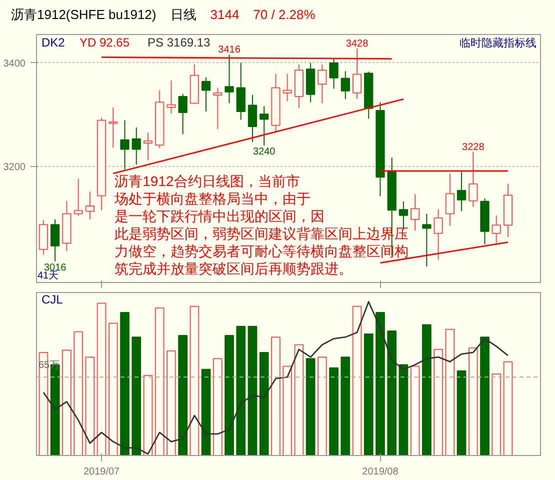 This screenshot has height=480, width=555. What do you see at coordinates (54, 43) in the screenshot?
I see `annotation: DK2` at bounding box center [54, 43].